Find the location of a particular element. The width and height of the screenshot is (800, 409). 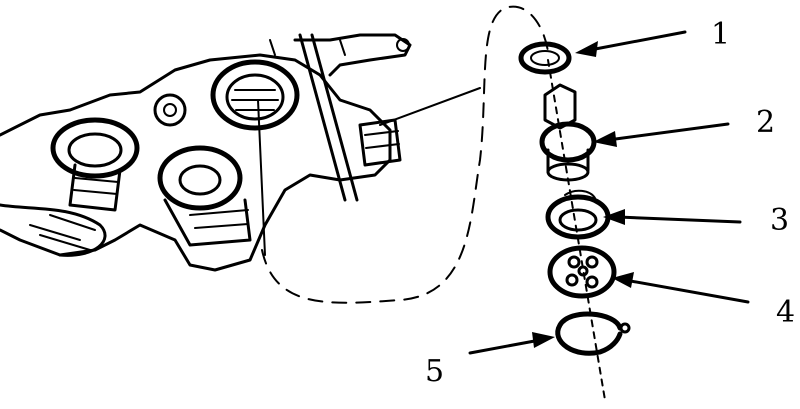

part-retaining-ring is located at coordinates (545, 58).